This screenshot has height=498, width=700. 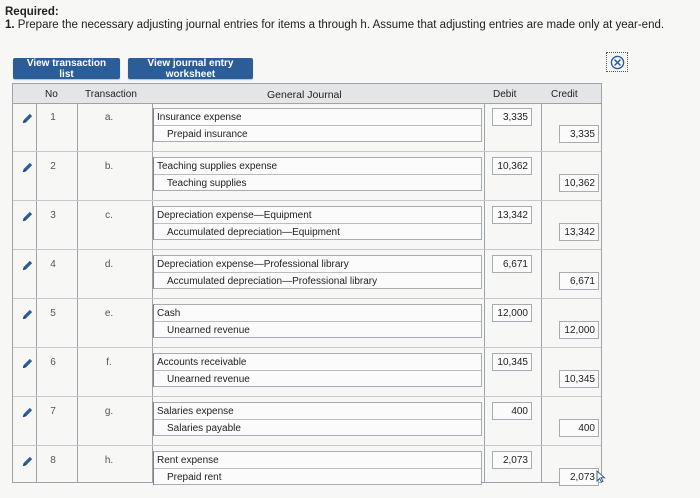 I want to click on credit-account: Salaries payable, so click(x=204, y=428).